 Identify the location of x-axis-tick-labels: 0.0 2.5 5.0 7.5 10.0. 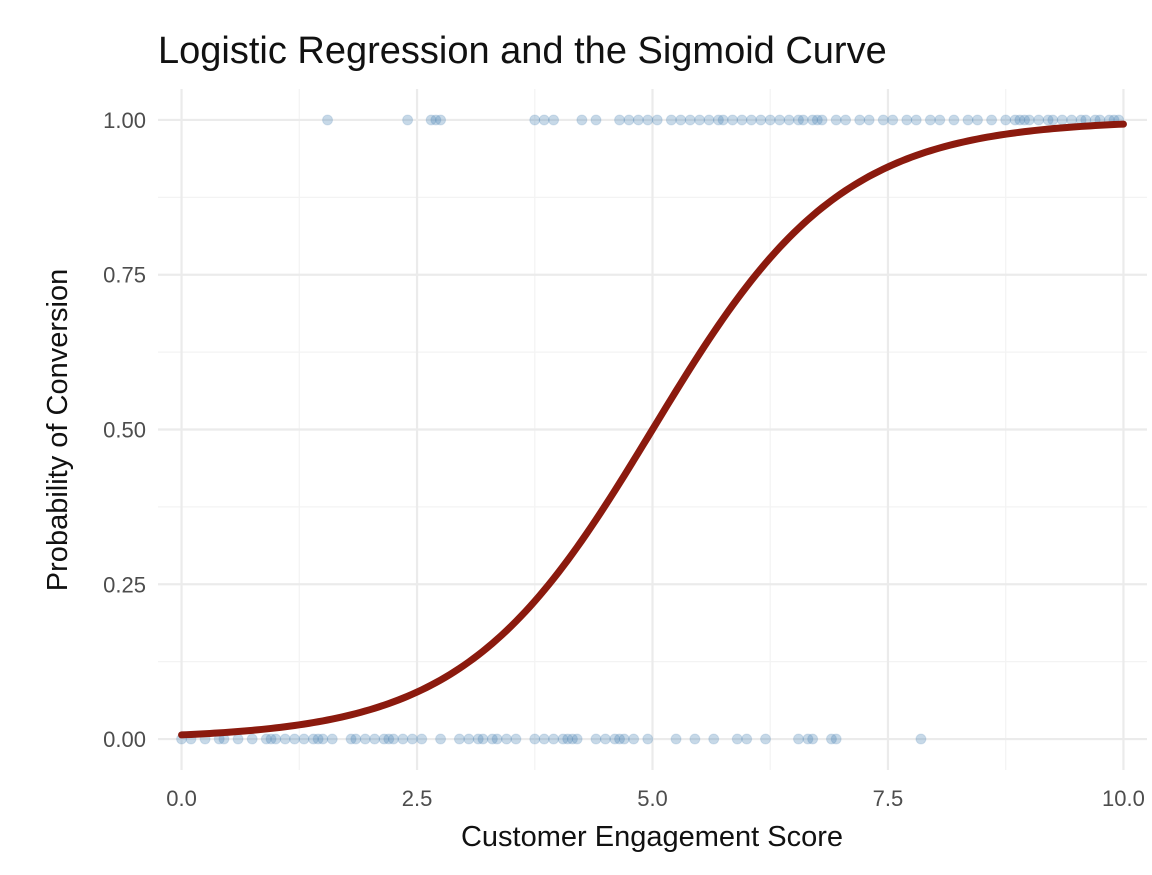
(655, 798).